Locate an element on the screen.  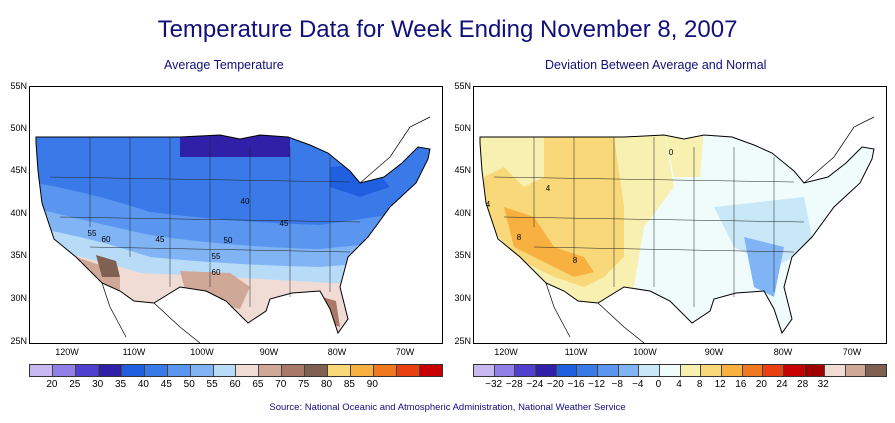
contour-label: 40 is located at coordinates (245, 201).